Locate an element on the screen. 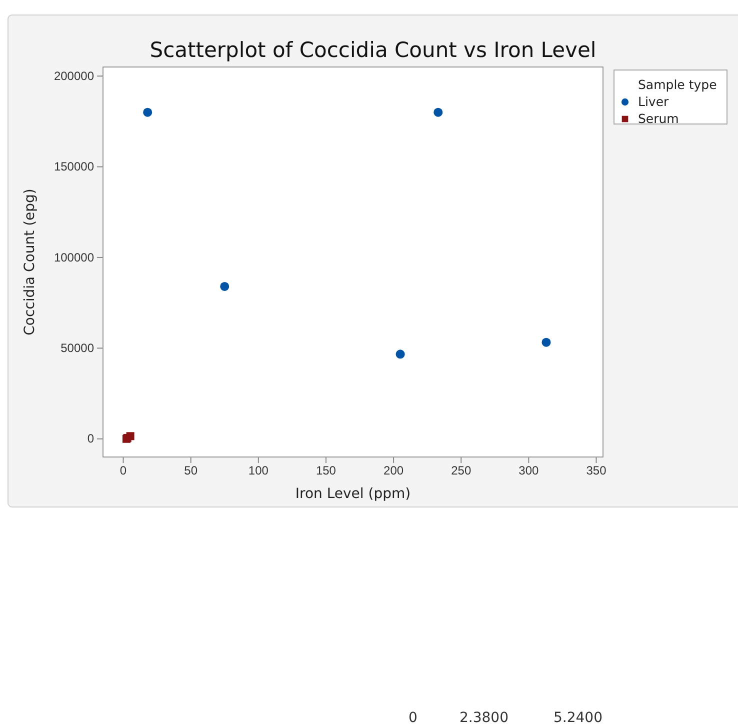 This screenshot has height=725, width=738. y-tick-label: 0 is located at coordinates (90, 439).